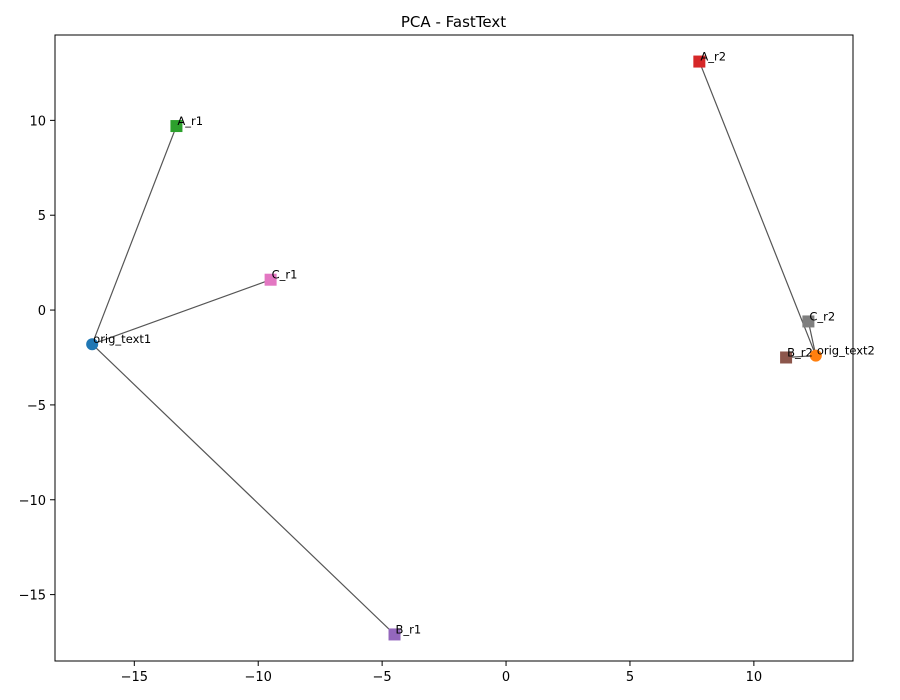 The height and width of the screenshot is (700, 900). I want to click on x-tick-label: 0, so click(506, 677).